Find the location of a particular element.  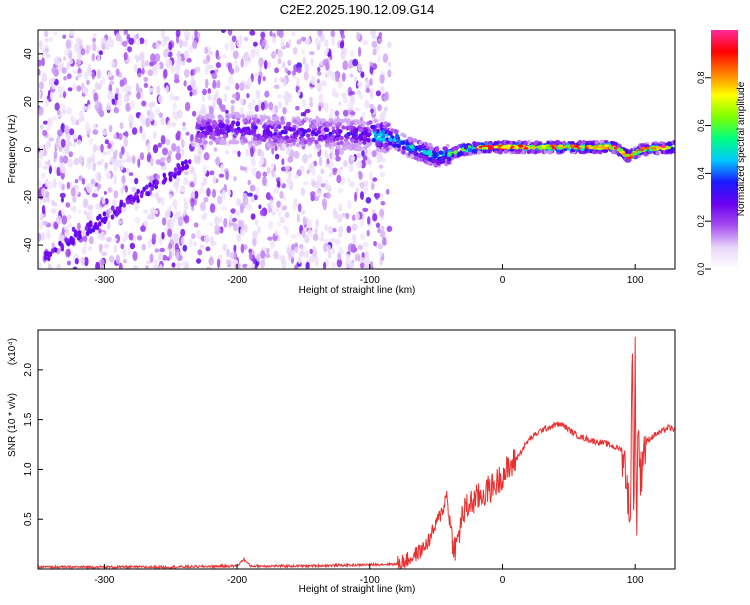

colorbar-tick-label: 0.2 is located at coordinates (701, 221).